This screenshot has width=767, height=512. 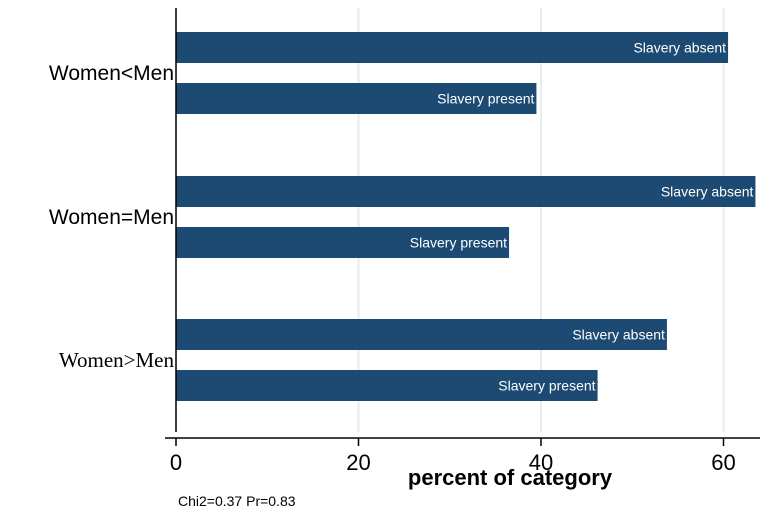 I want to click on x-tick-label: 60, so click(x=723, y=462).